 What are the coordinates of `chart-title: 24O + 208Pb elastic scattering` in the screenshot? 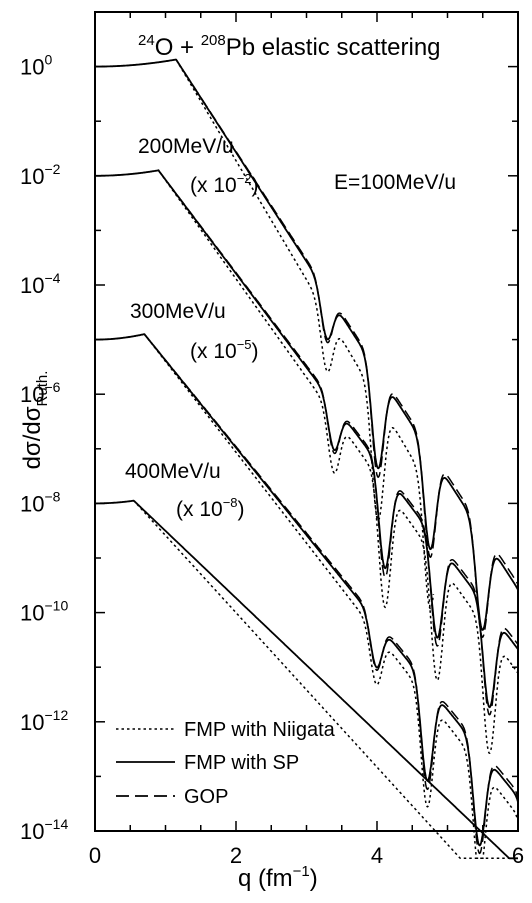 It's located at (289, 46).